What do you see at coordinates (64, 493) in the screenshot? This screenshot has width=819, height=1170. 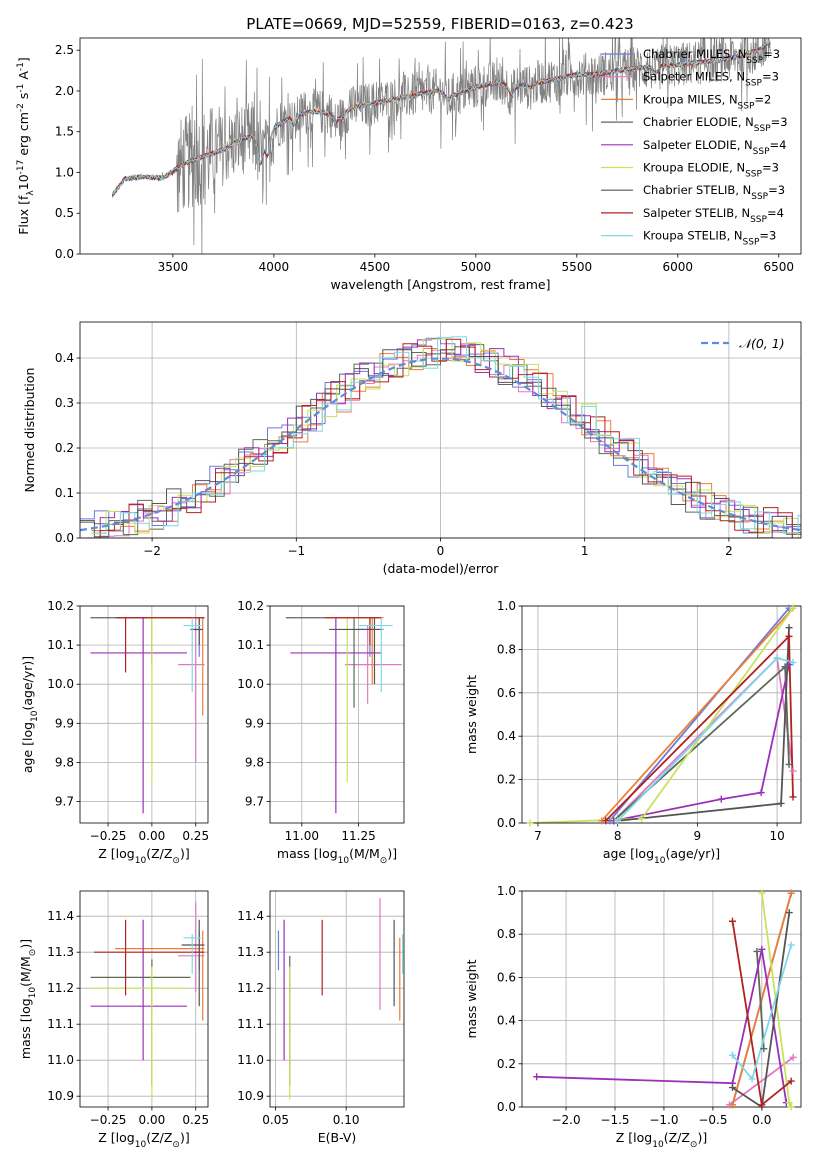 I see `y-tick-label: 0.1` at bounding box center [64, 493].